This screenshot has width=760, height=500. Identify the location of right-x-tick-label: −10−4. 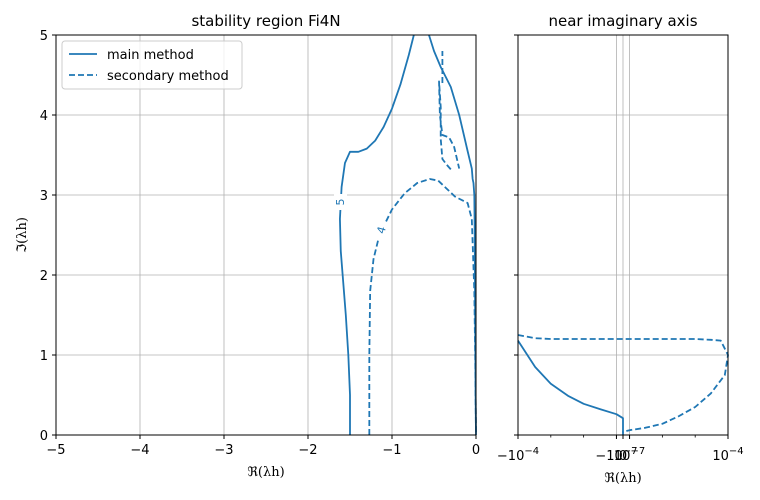
(518, 455).